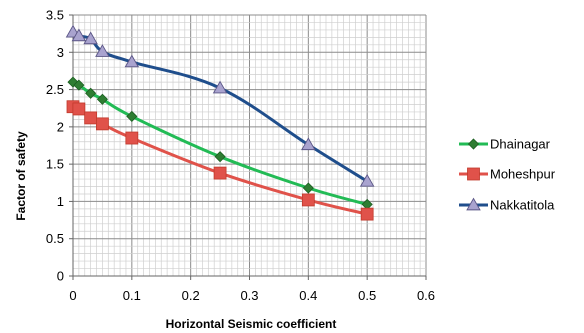  Describe the element at coordinates (55, 238) in the screenshot. I see `y-tick-label: 0.5` at that location.